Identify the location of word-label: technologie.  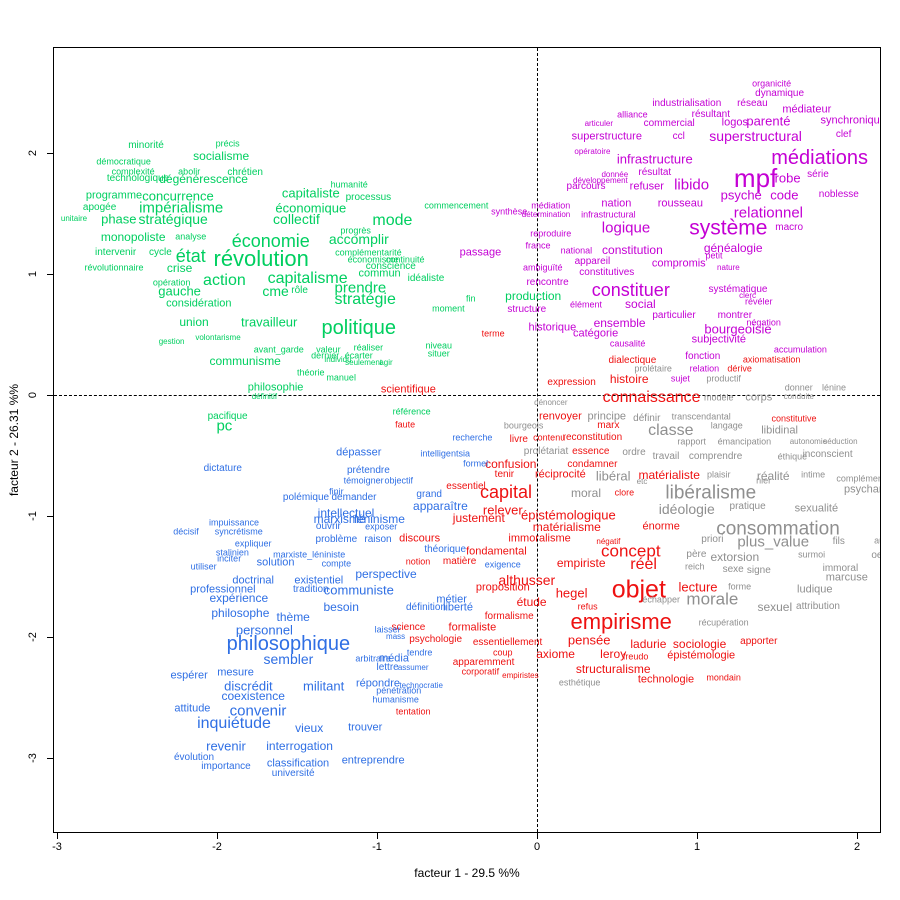
(666, 679).